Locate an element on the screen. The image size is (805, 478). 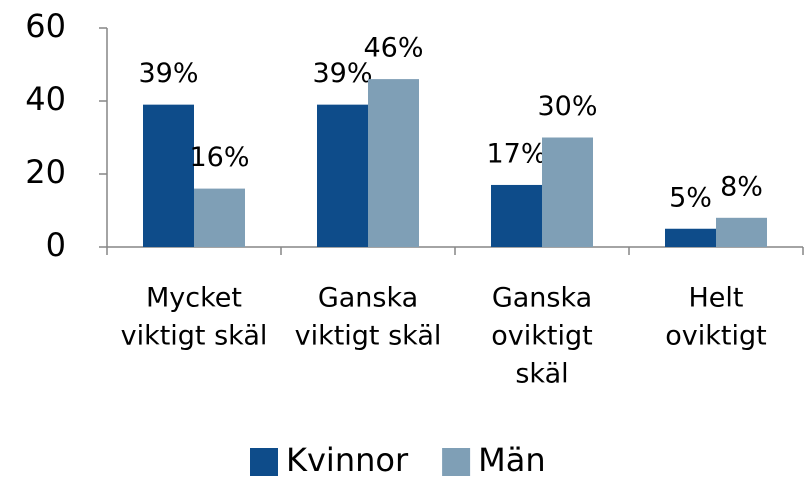
data-label: 46% is located at coordinates (393, 48).